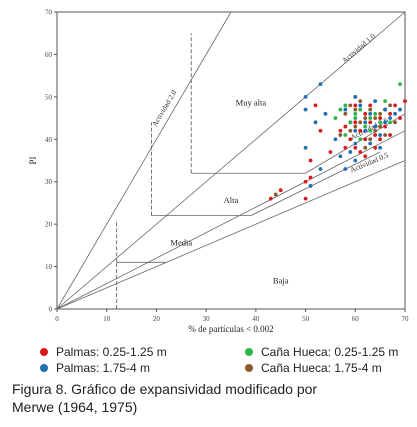 Image resolution: width=417 pixels, height=427 pixels. Describe the element at coordinates (51, 310) in the screenshot. I see `y-tick-label: 0` at that location.